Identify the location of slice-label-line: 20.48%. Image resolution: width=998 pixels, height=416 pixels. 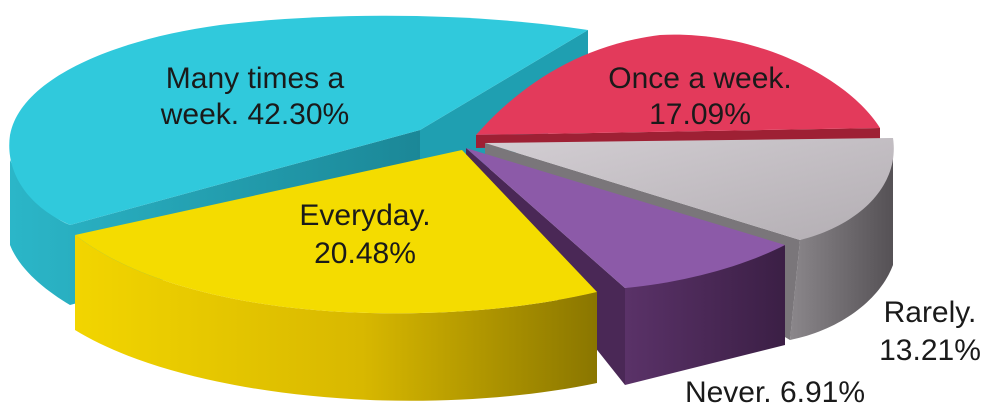
(365, 253).